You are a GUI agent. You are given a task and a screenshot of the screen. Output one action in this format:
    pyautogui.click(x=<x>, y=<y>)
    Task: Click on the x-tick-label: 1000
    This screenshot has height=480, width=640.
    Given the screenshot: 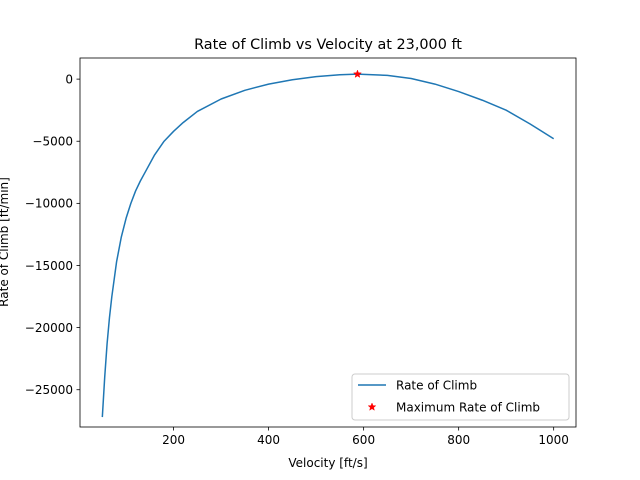 What is the action you would take?
    pyautogui.click(x=553, y=440)
    